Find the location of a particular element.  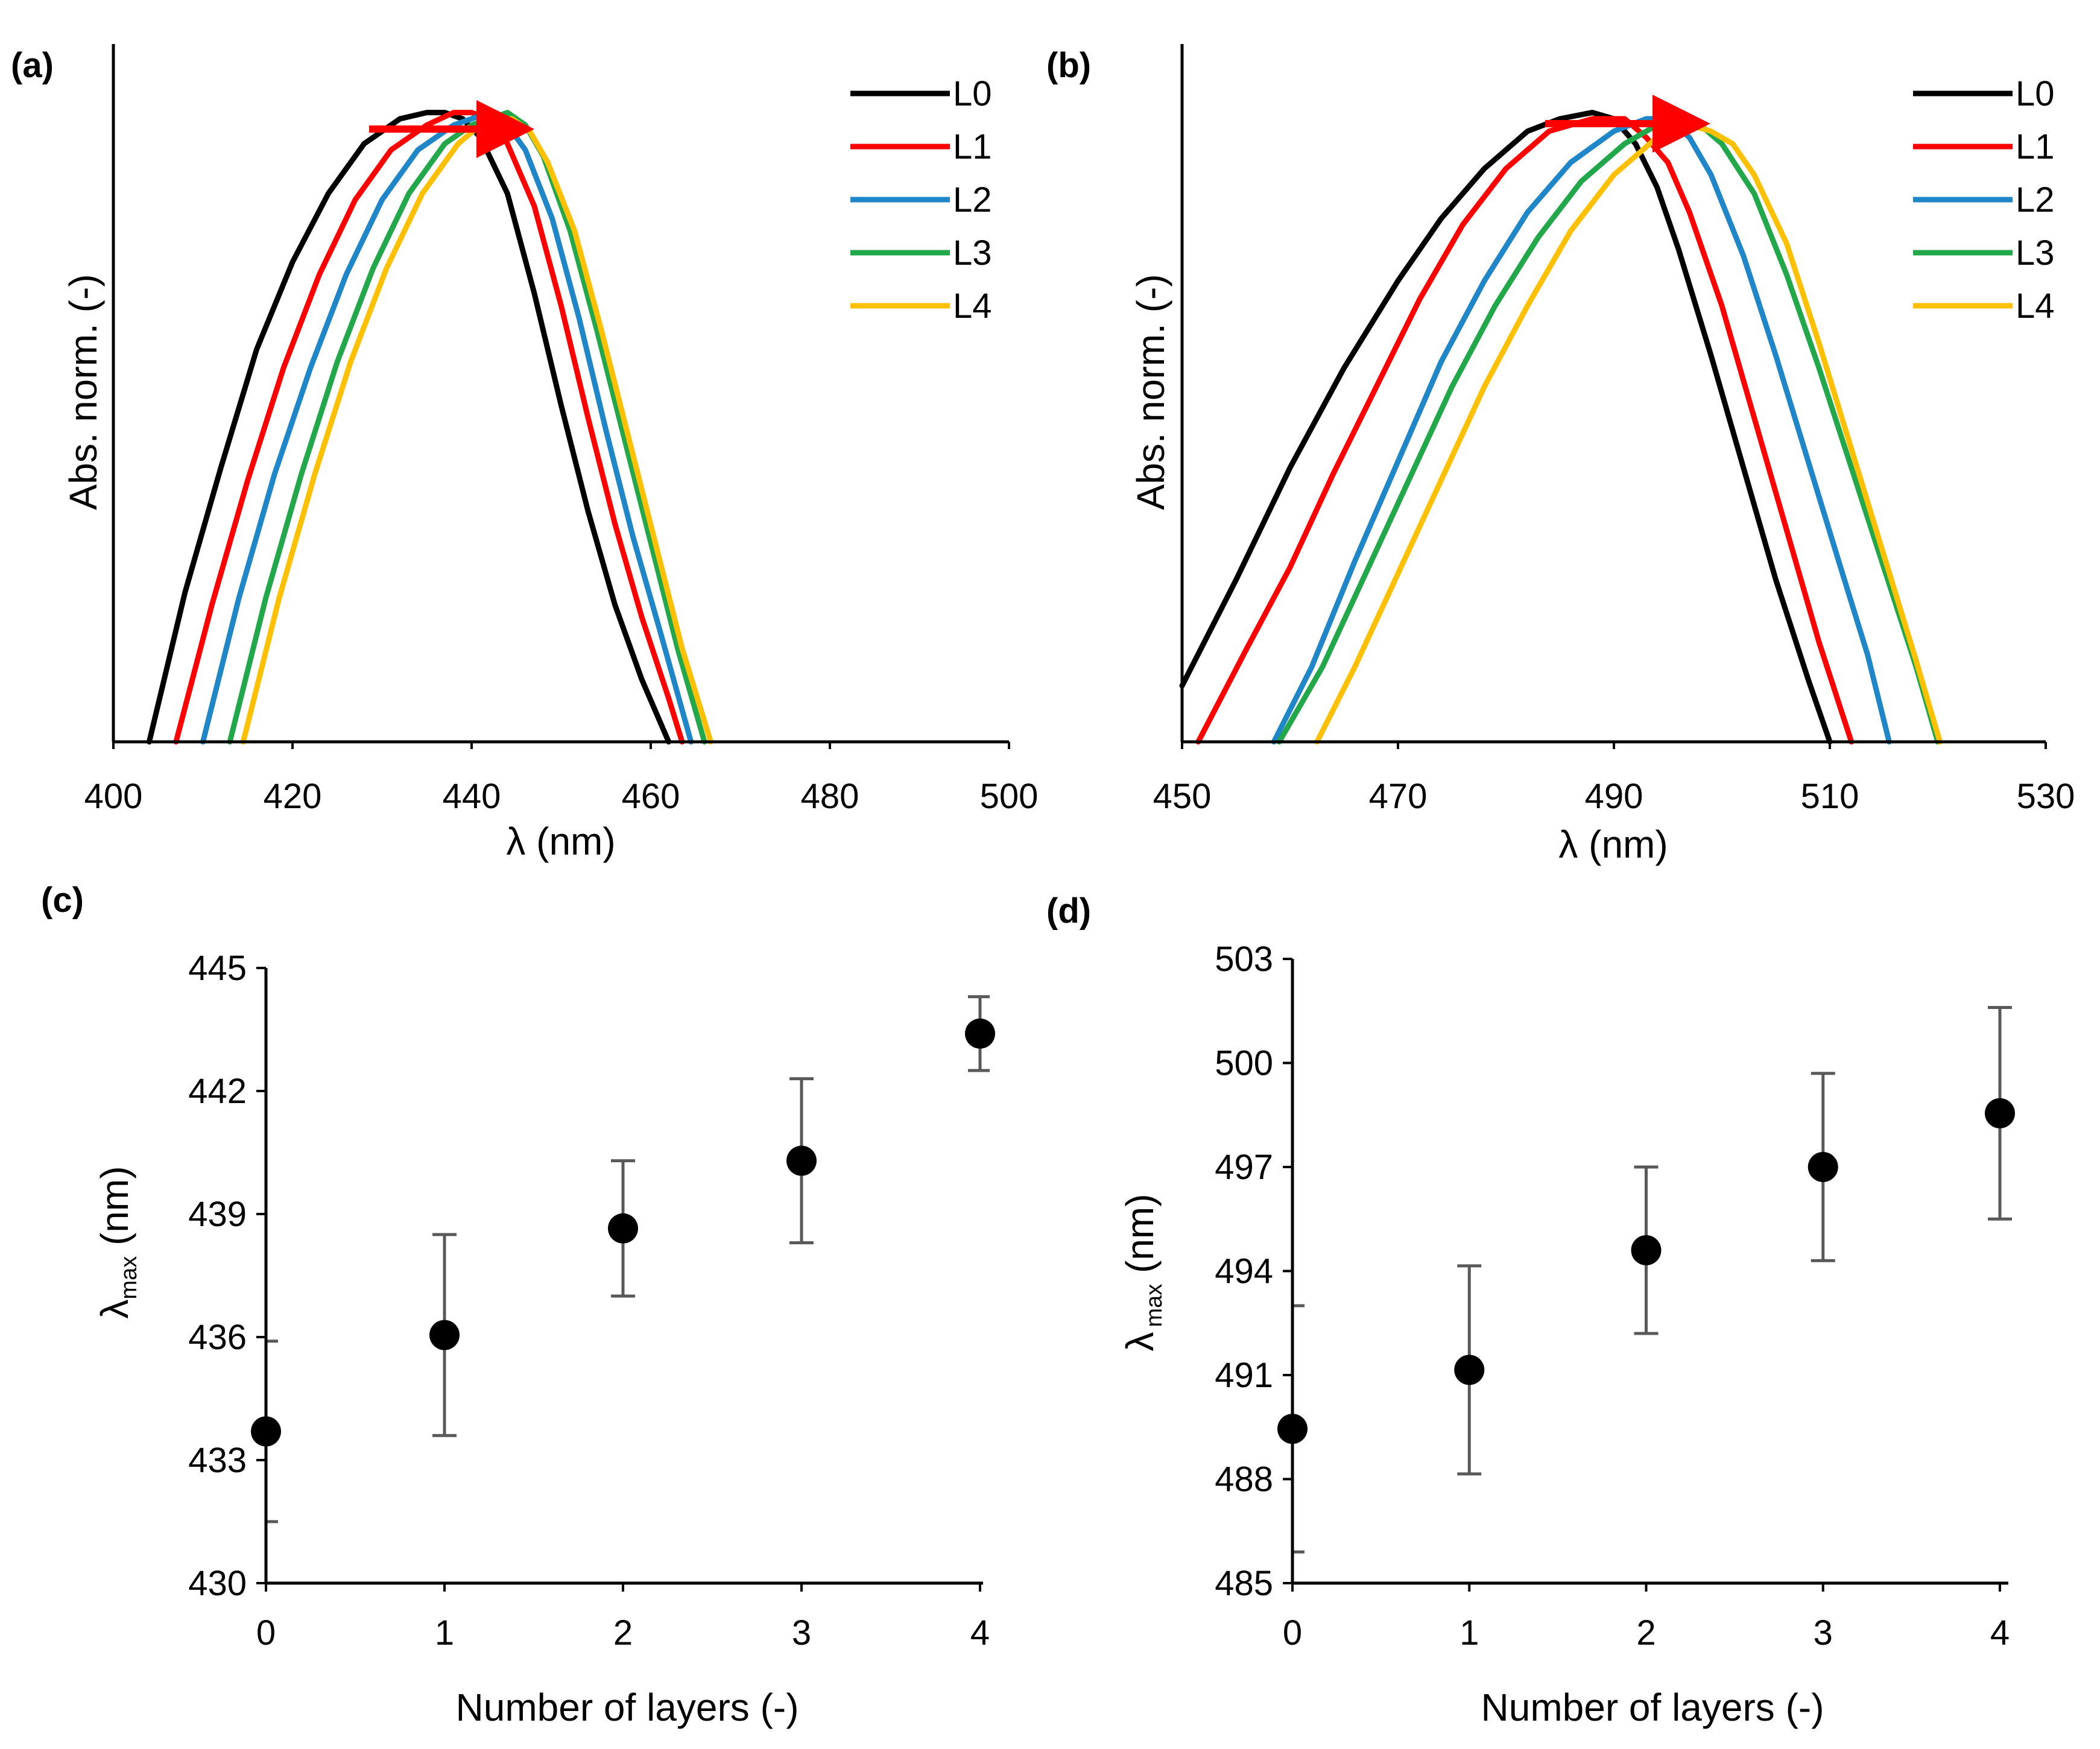

panel-a-label: (a) is located at coordinates (32, 65).